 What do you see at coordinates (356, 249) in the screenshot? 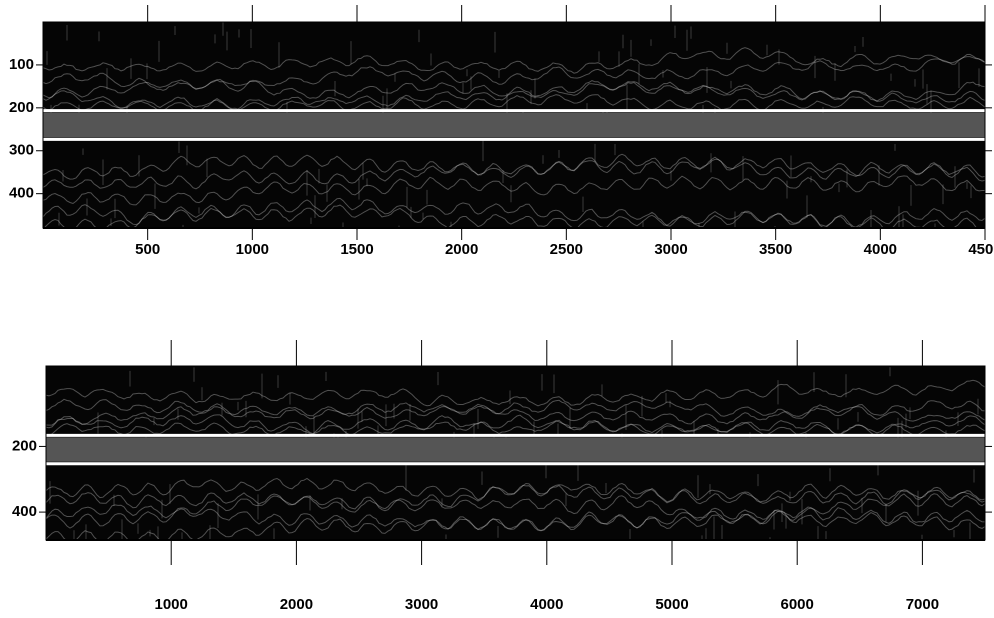
I see `x-tick-label: 1500` at bounding box center [356, 249].